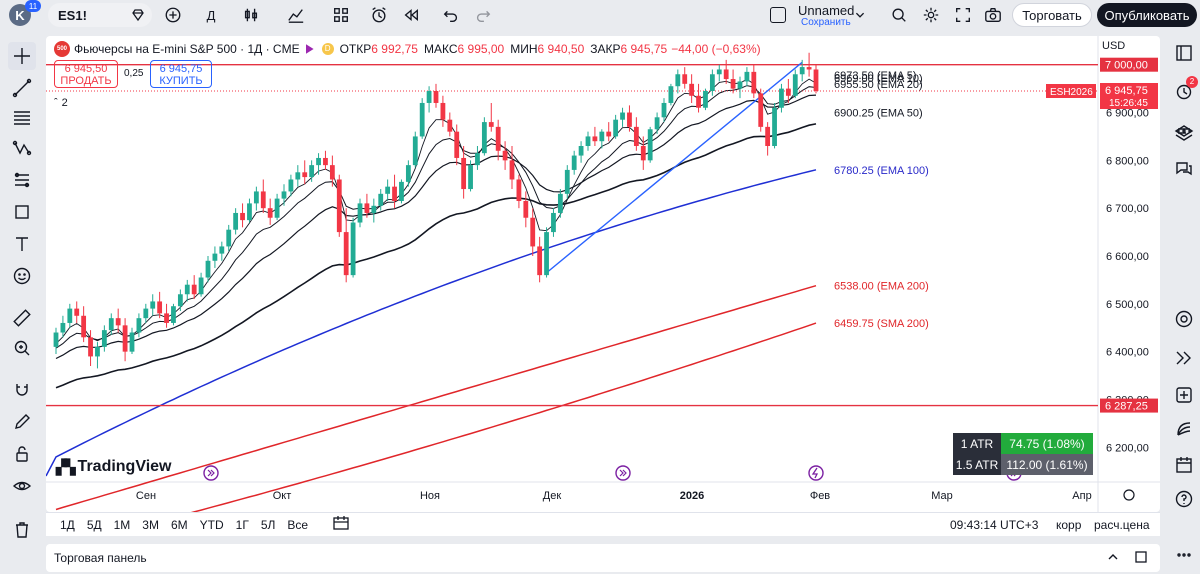  What do you see at coordinates (355, 49) in the screenshot?
I see `open-label: ОТКР` at bounding box center [355, 49].